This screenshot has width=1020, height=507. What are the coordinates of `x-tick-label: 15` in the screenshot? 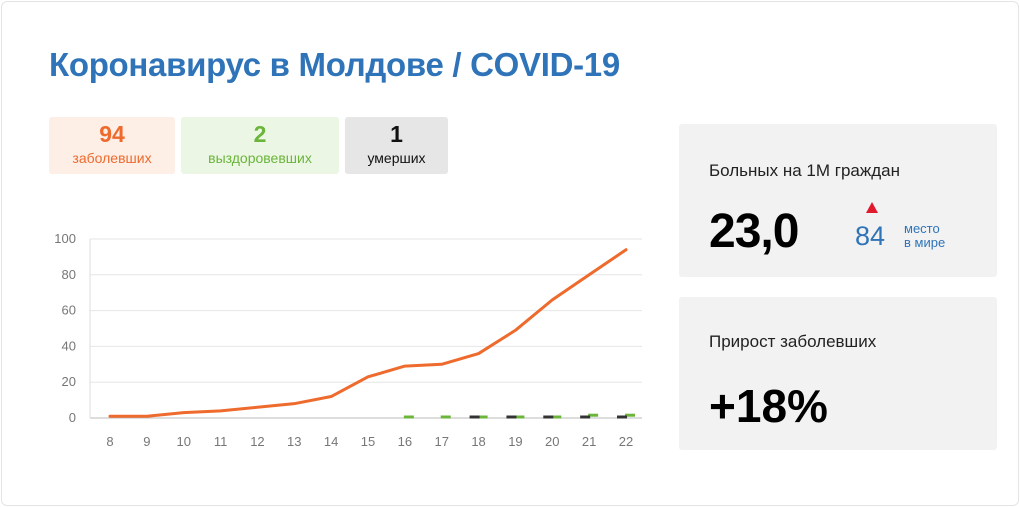 It's located at (368, 441).